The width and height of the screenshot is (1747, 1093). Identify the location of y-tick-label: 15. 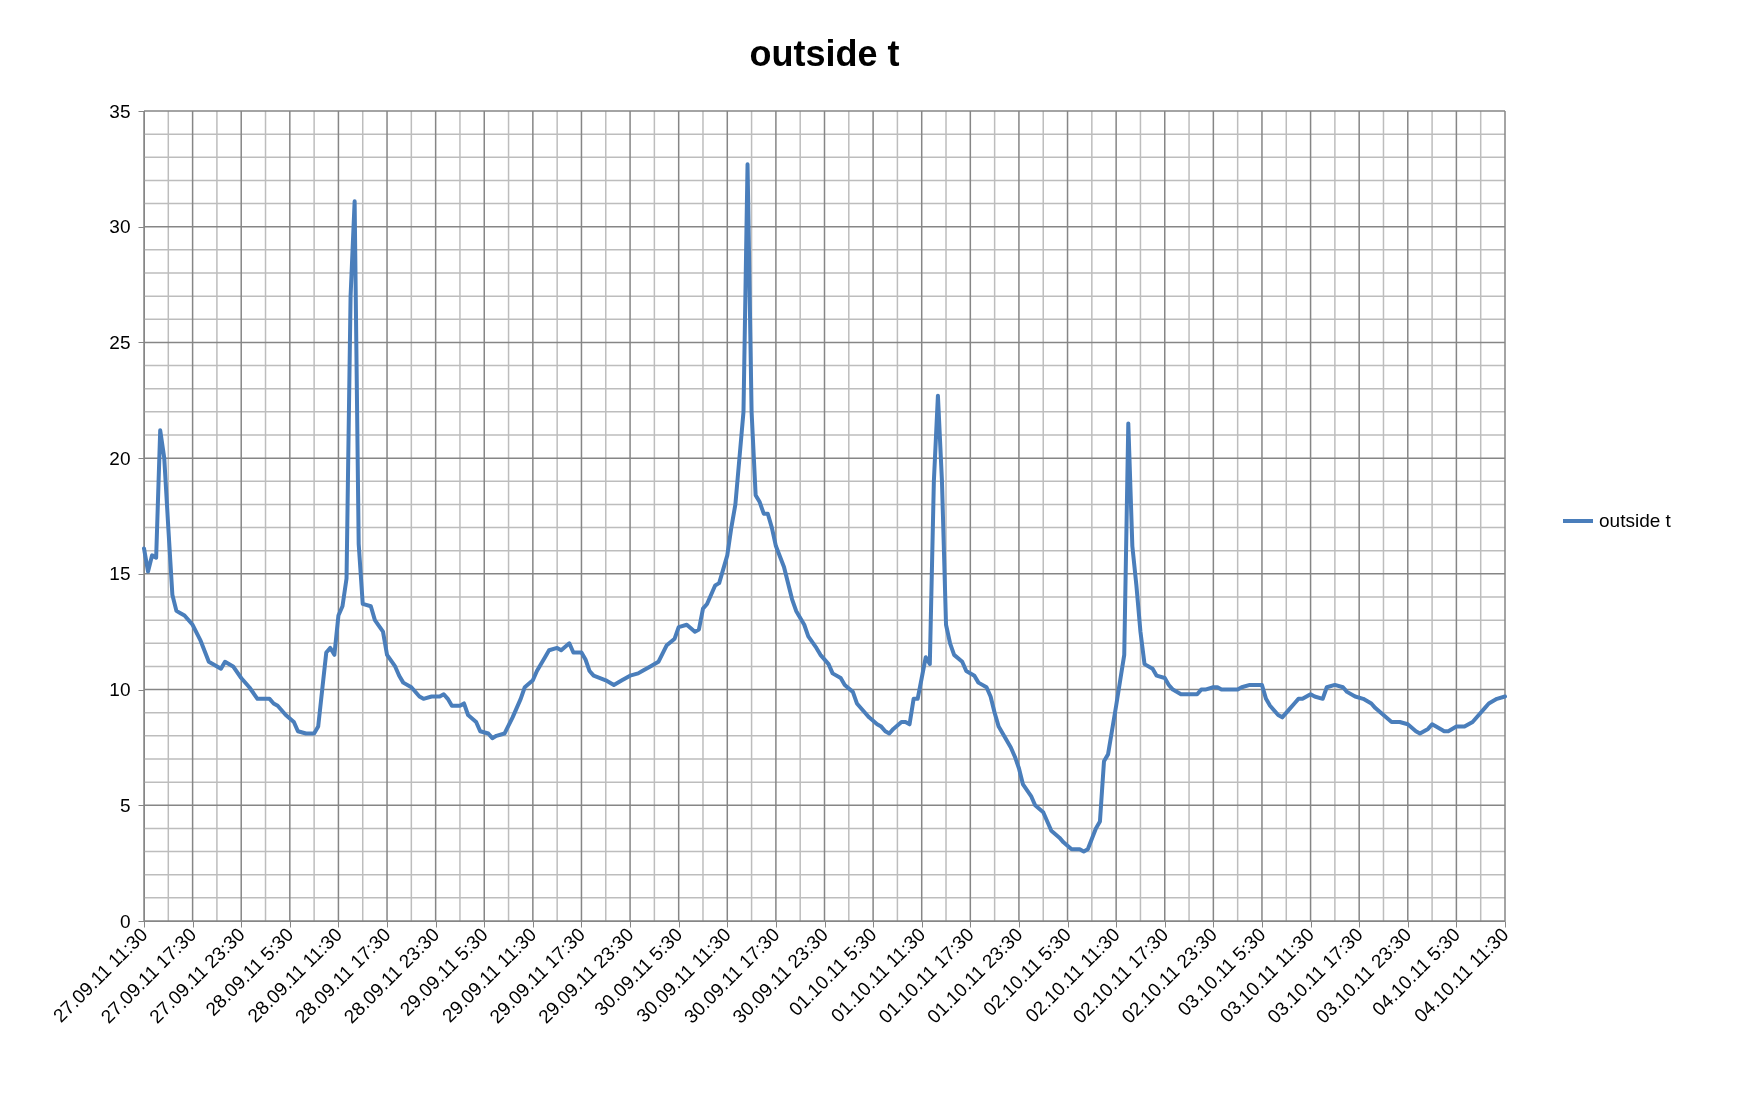
(120, 574).